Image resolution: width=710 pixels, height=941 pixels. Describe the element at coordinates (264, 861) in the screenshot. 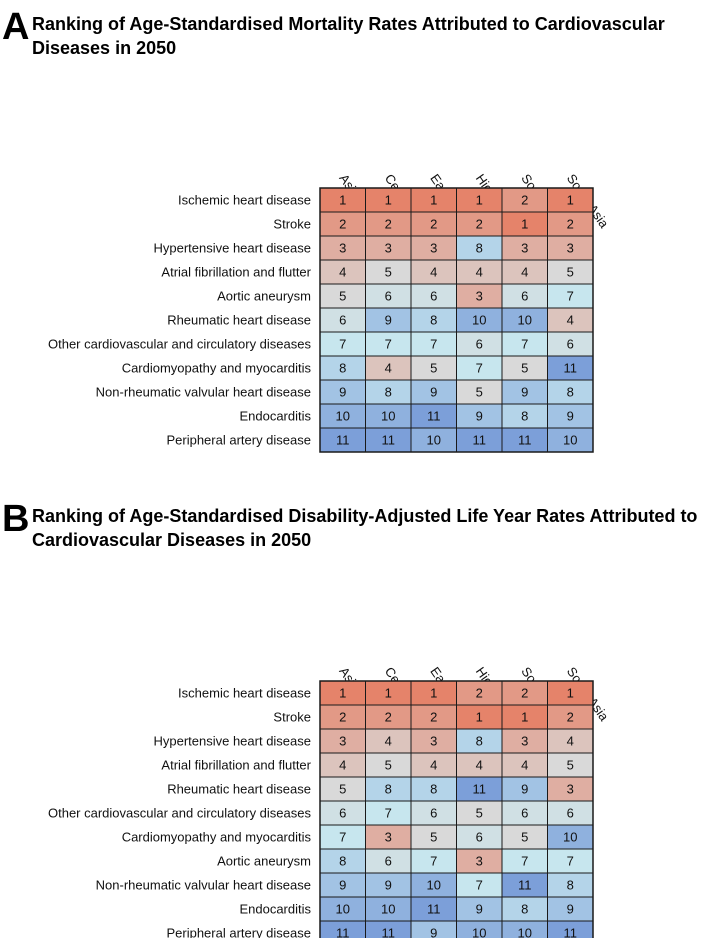

I see `row-label: Aortic aneurysm` at that location.